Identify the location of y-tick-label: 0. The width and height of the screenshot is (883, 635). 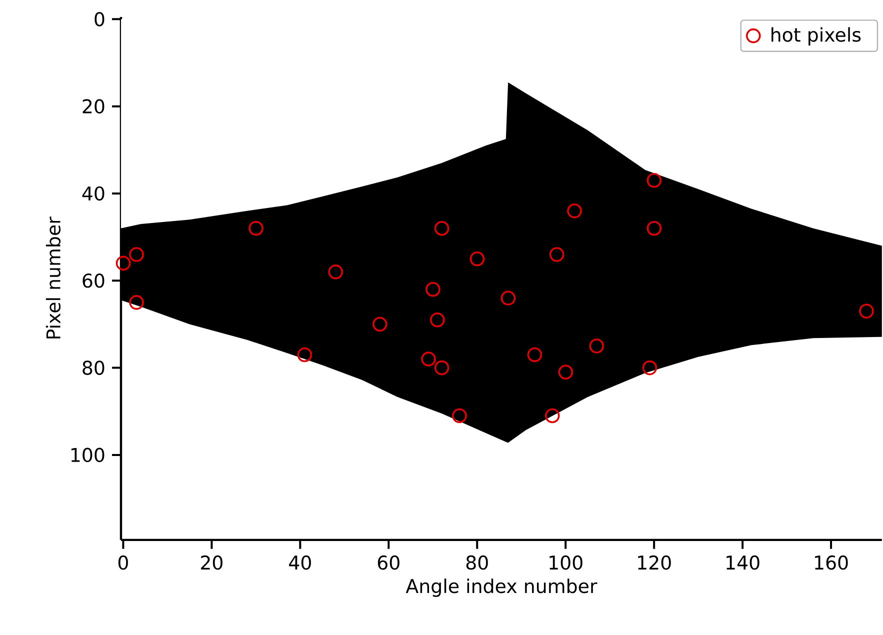
(99, 19).